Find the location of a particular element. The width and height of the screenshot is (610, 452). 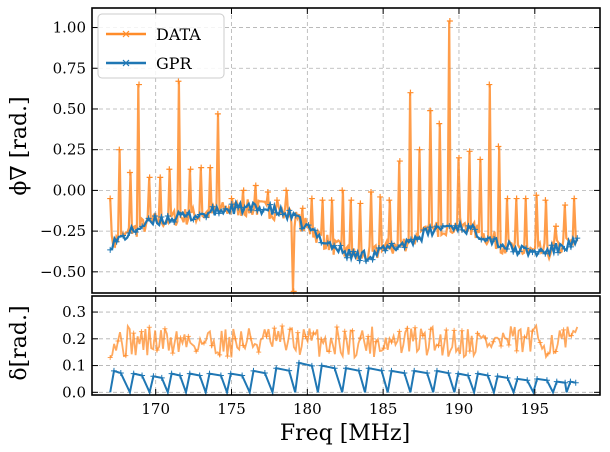

legend-marker-data is located at coordinates (126, 34).